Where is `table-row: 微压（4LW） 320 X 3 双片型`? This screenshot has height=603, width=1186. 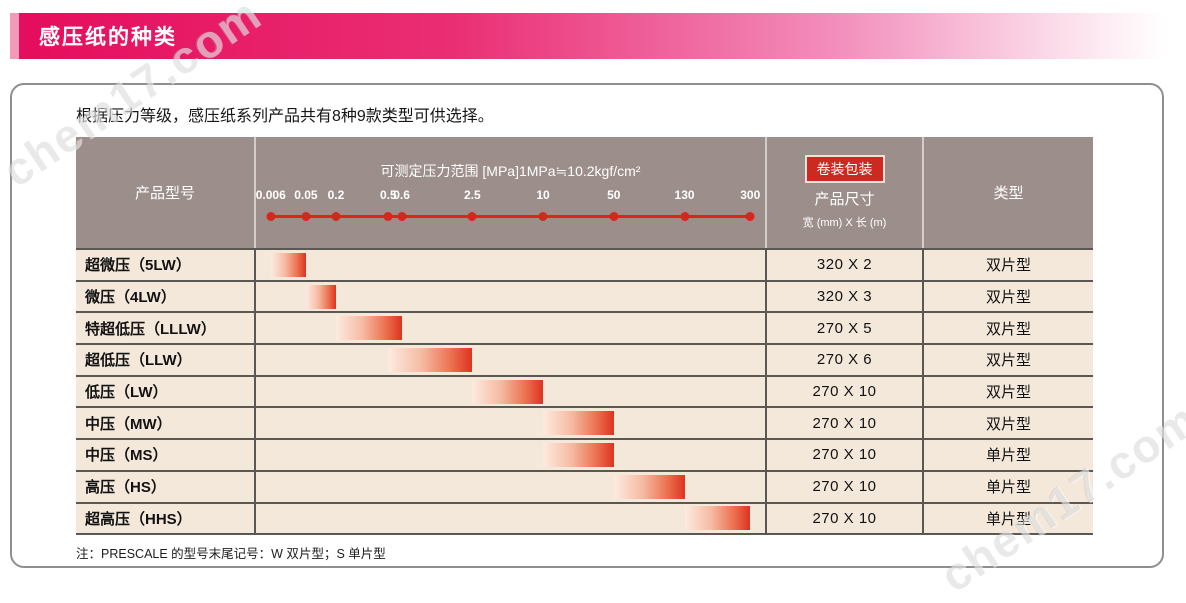
table-row: 微压（4LW） 320 X 3 双片型 is located at coordinates (584, 297).